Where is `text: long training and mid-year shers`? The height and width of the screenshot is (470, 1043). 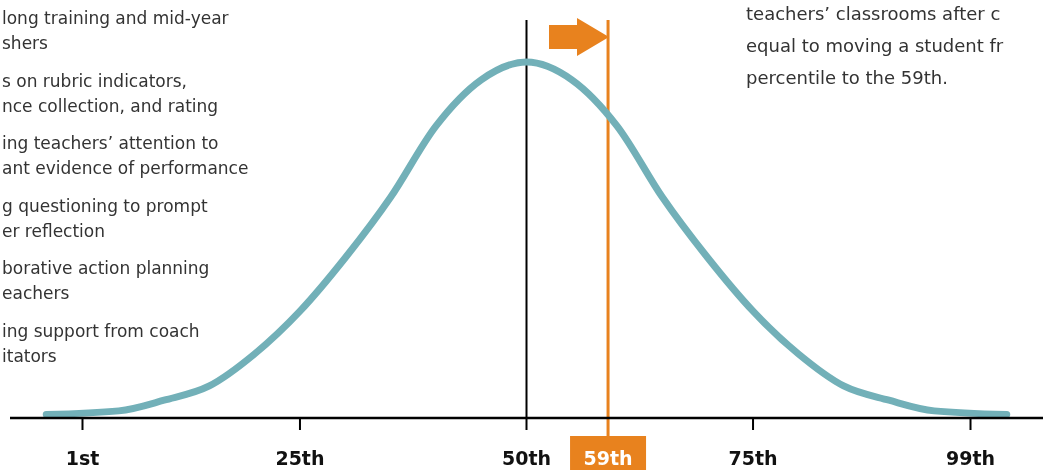 text: long training and mid-year shers is located at coordinates (115, 30).